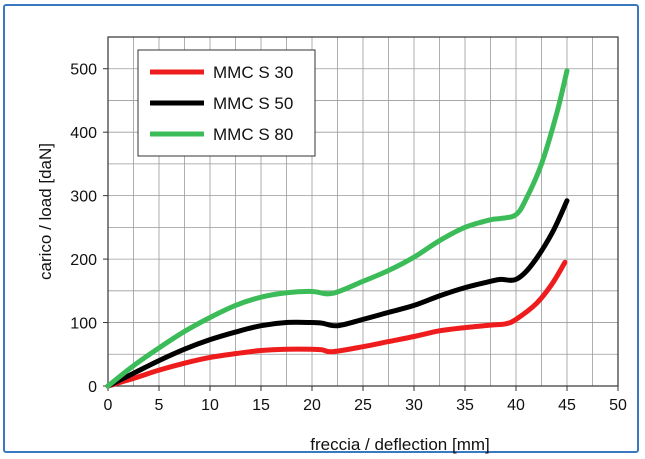 The width and height of the screenshot is (645, 459). I want to click on legend-label-1: MMC S 30, so click(253, 72).